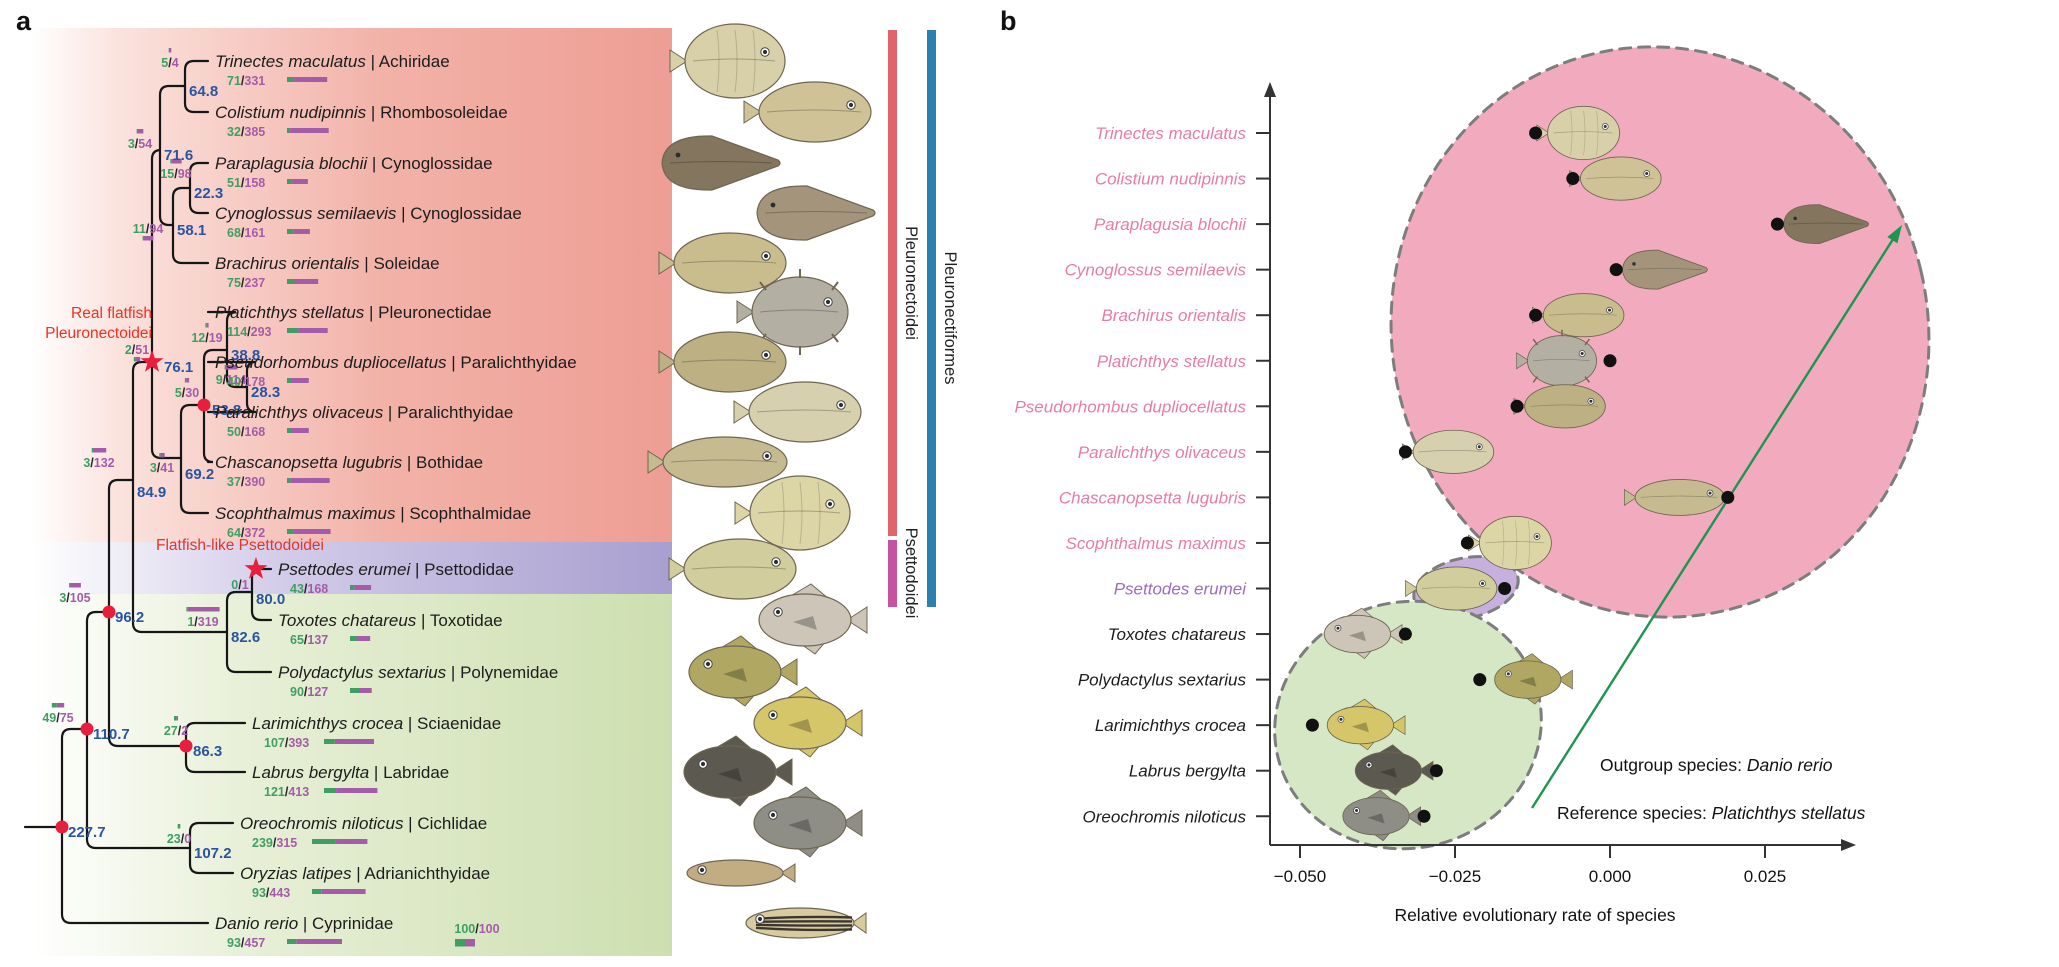 The height and width of the screenshot is (967, 2059). I want to click on node-age: 58.1, so click(191, 230).